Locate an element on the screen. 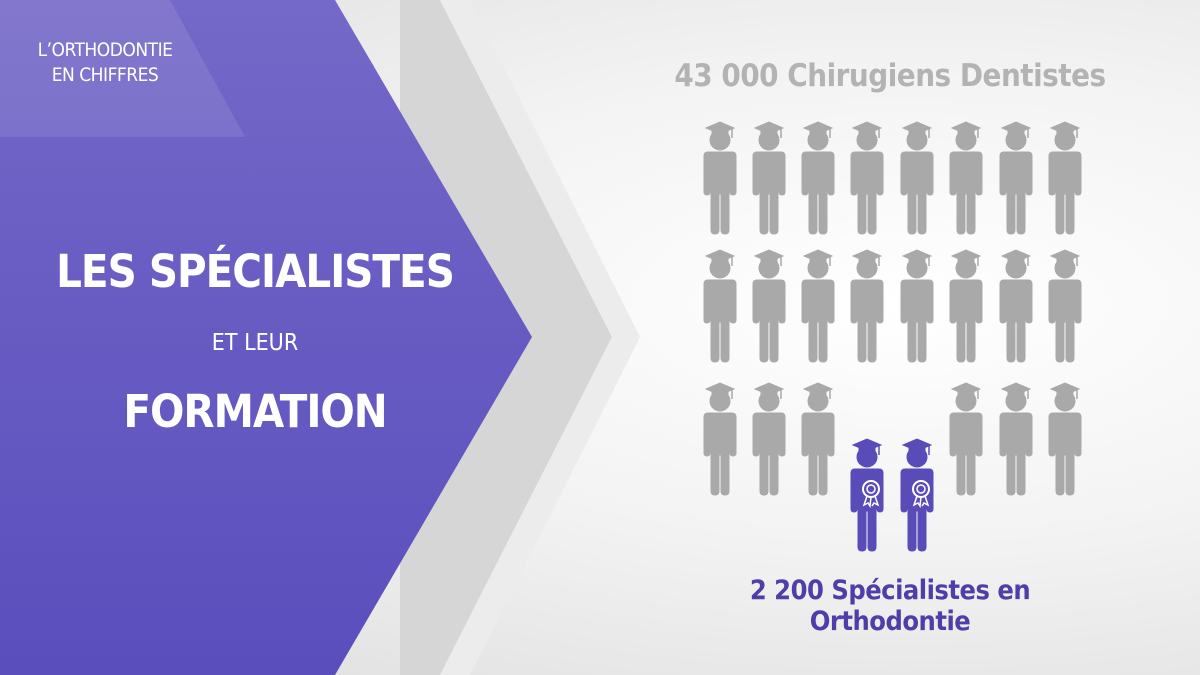 The image size is (1200, 675). title-line-2: ET LEUR is located at coordinates (255, 343).